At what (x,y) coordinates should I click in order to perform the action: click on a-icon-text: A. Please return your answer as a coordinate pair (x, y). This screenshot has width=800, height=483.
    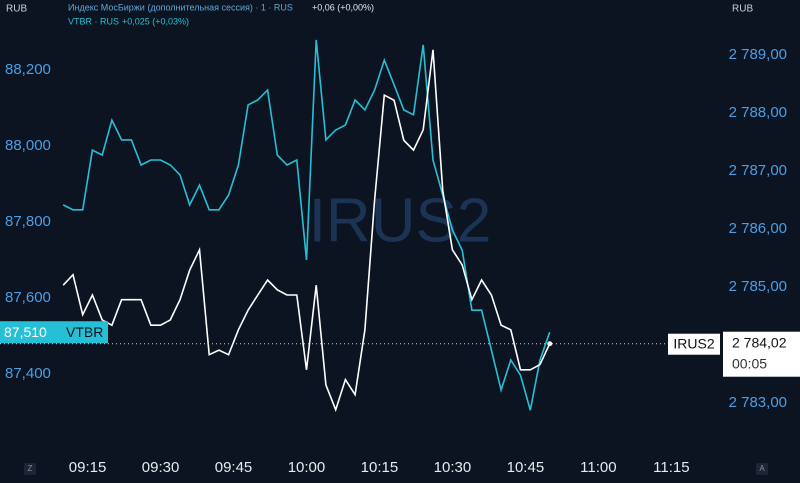
    Looking at the image, I should click on (762, 468).